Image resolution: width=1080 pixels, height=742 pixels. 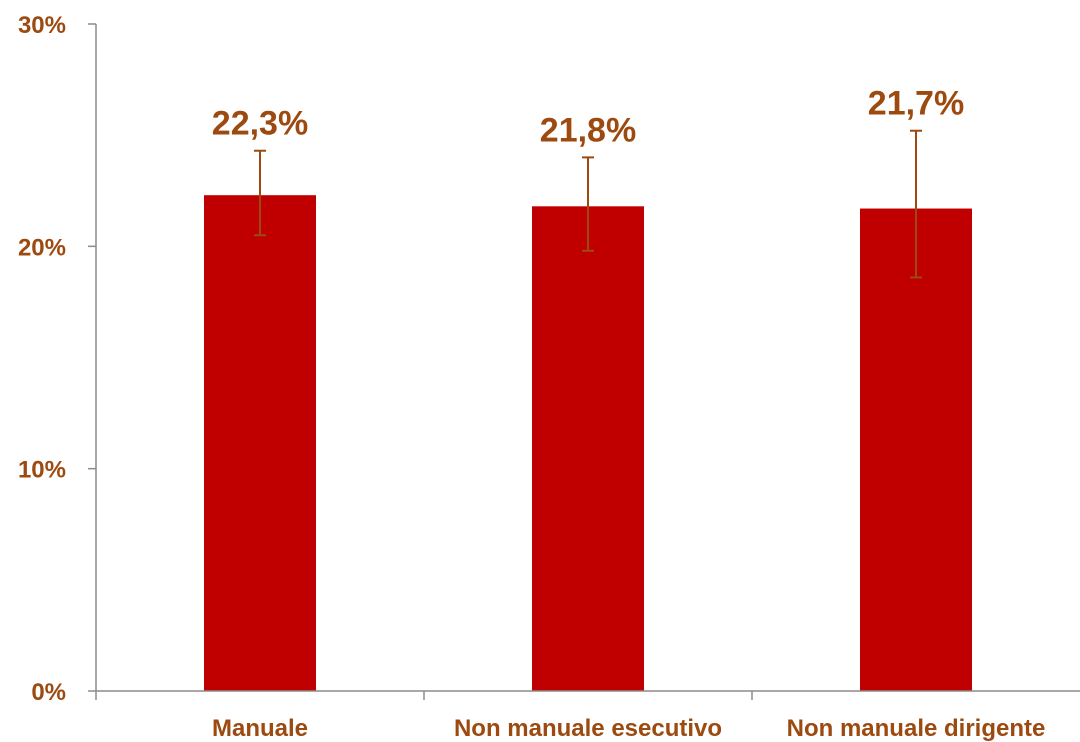 I want to click on y-tick-label: 10%, so click(x=42, y=470).